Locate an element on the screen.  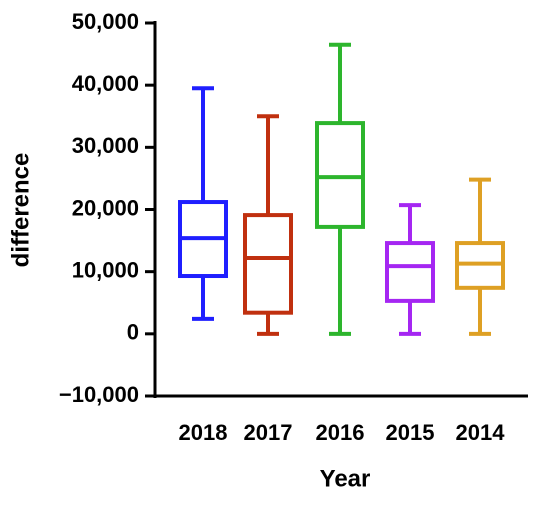
x-tick-label: 2014 is located at coordinates (481, 432).